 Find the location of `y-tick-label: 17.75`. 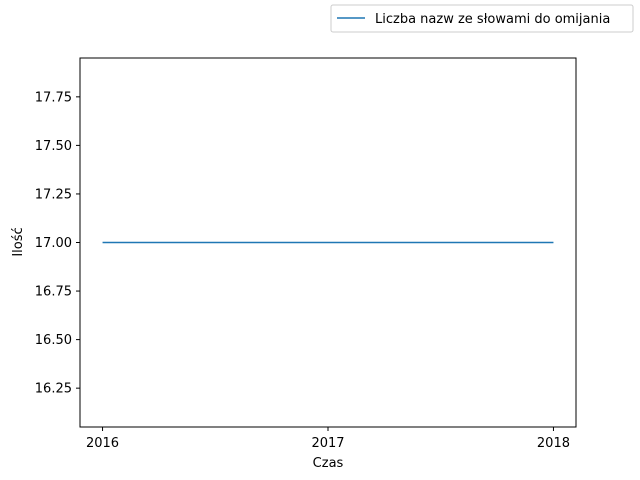

y-tick-label: 17.75 is located at coordinates (53, 97).